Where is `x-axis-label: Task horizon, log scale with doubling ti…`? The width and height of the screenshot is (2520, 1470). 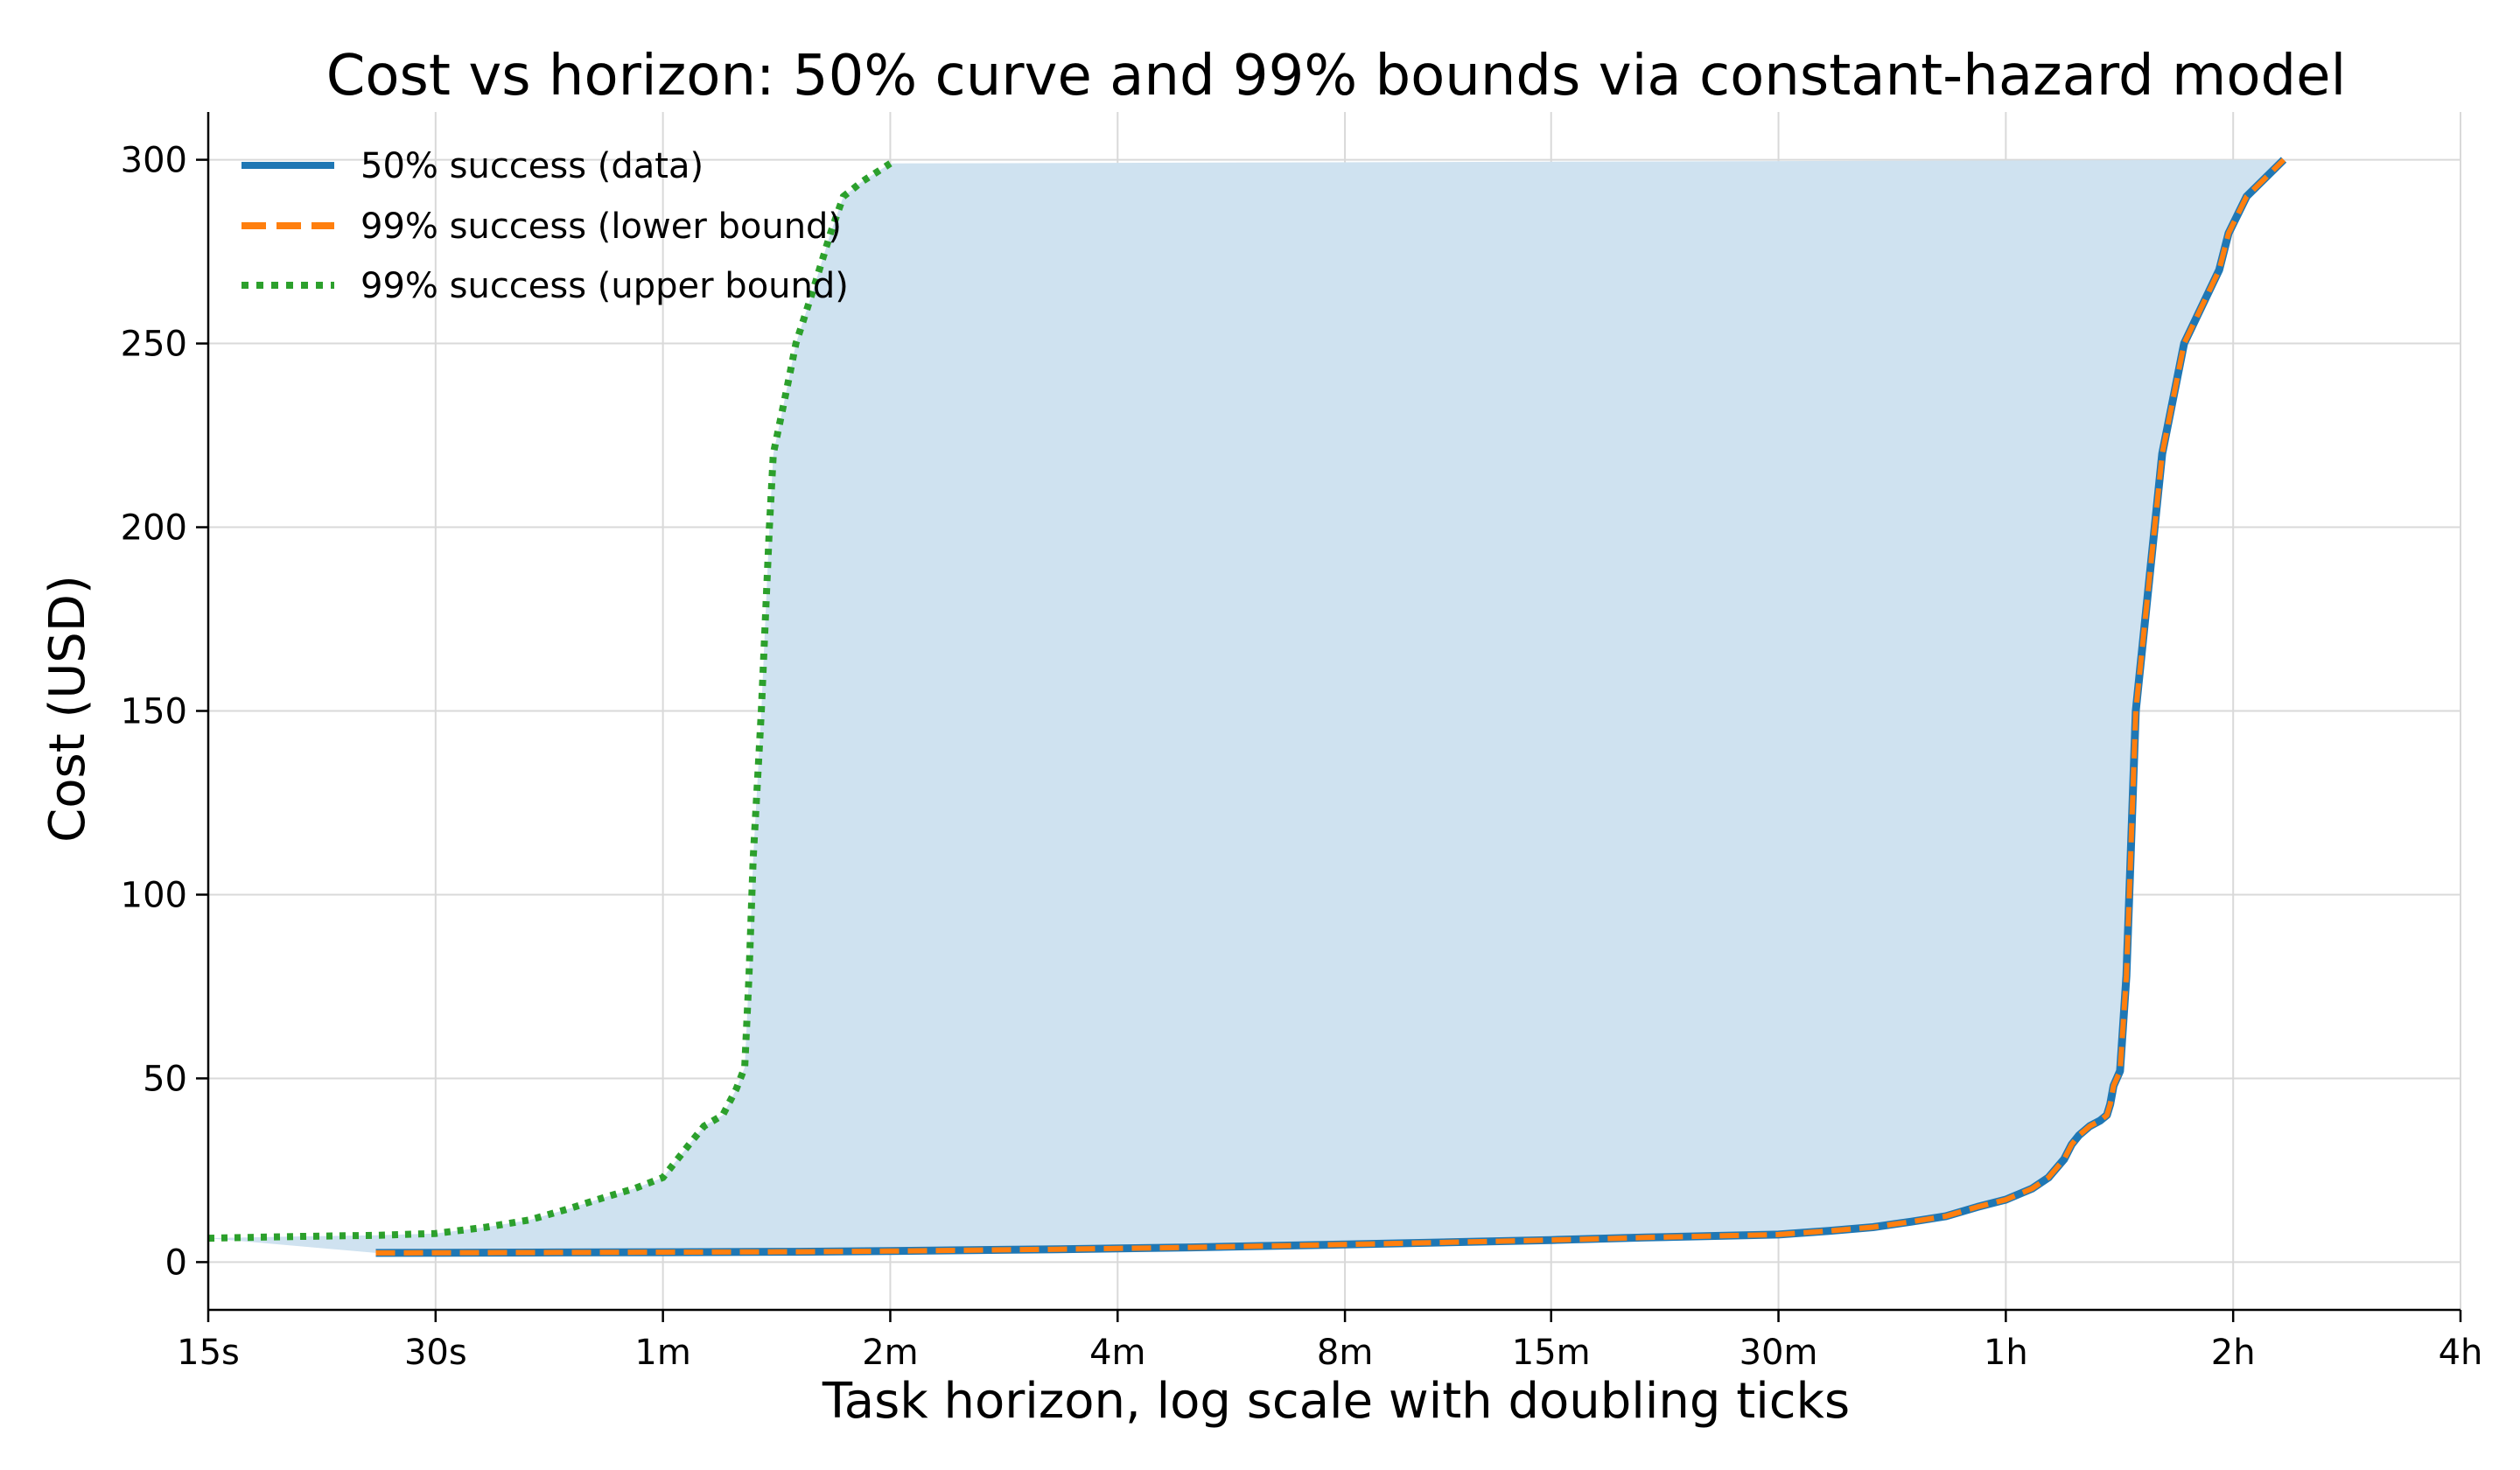
x-axis-label: Task horizon, log scale with doubling ti… is located at coordinates (1336, 1401).